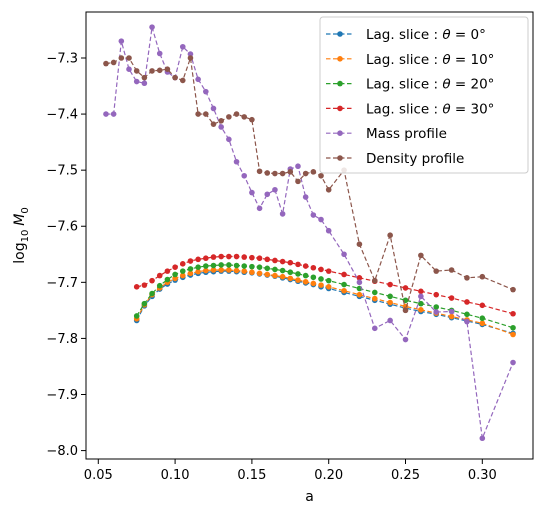  Describe the element at coordinates (62, 115) in the screenshot. I see `y-tick-label: −7.4` at that location.